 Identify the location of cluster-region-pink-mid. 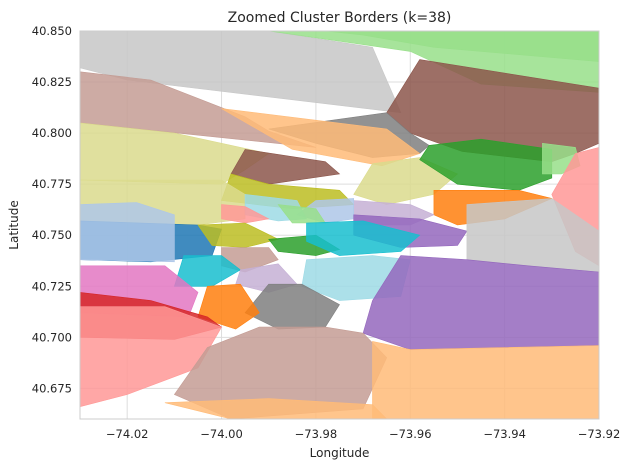
(245, 214).